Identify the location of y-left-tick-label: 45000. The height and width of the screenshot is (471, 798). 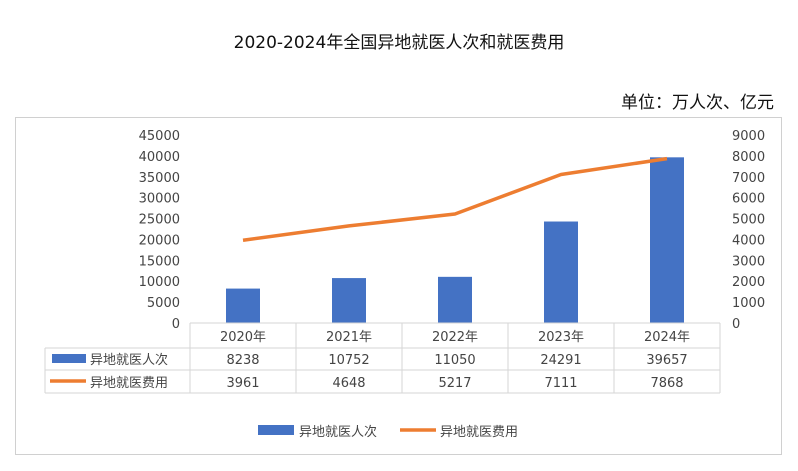
(159, 136).